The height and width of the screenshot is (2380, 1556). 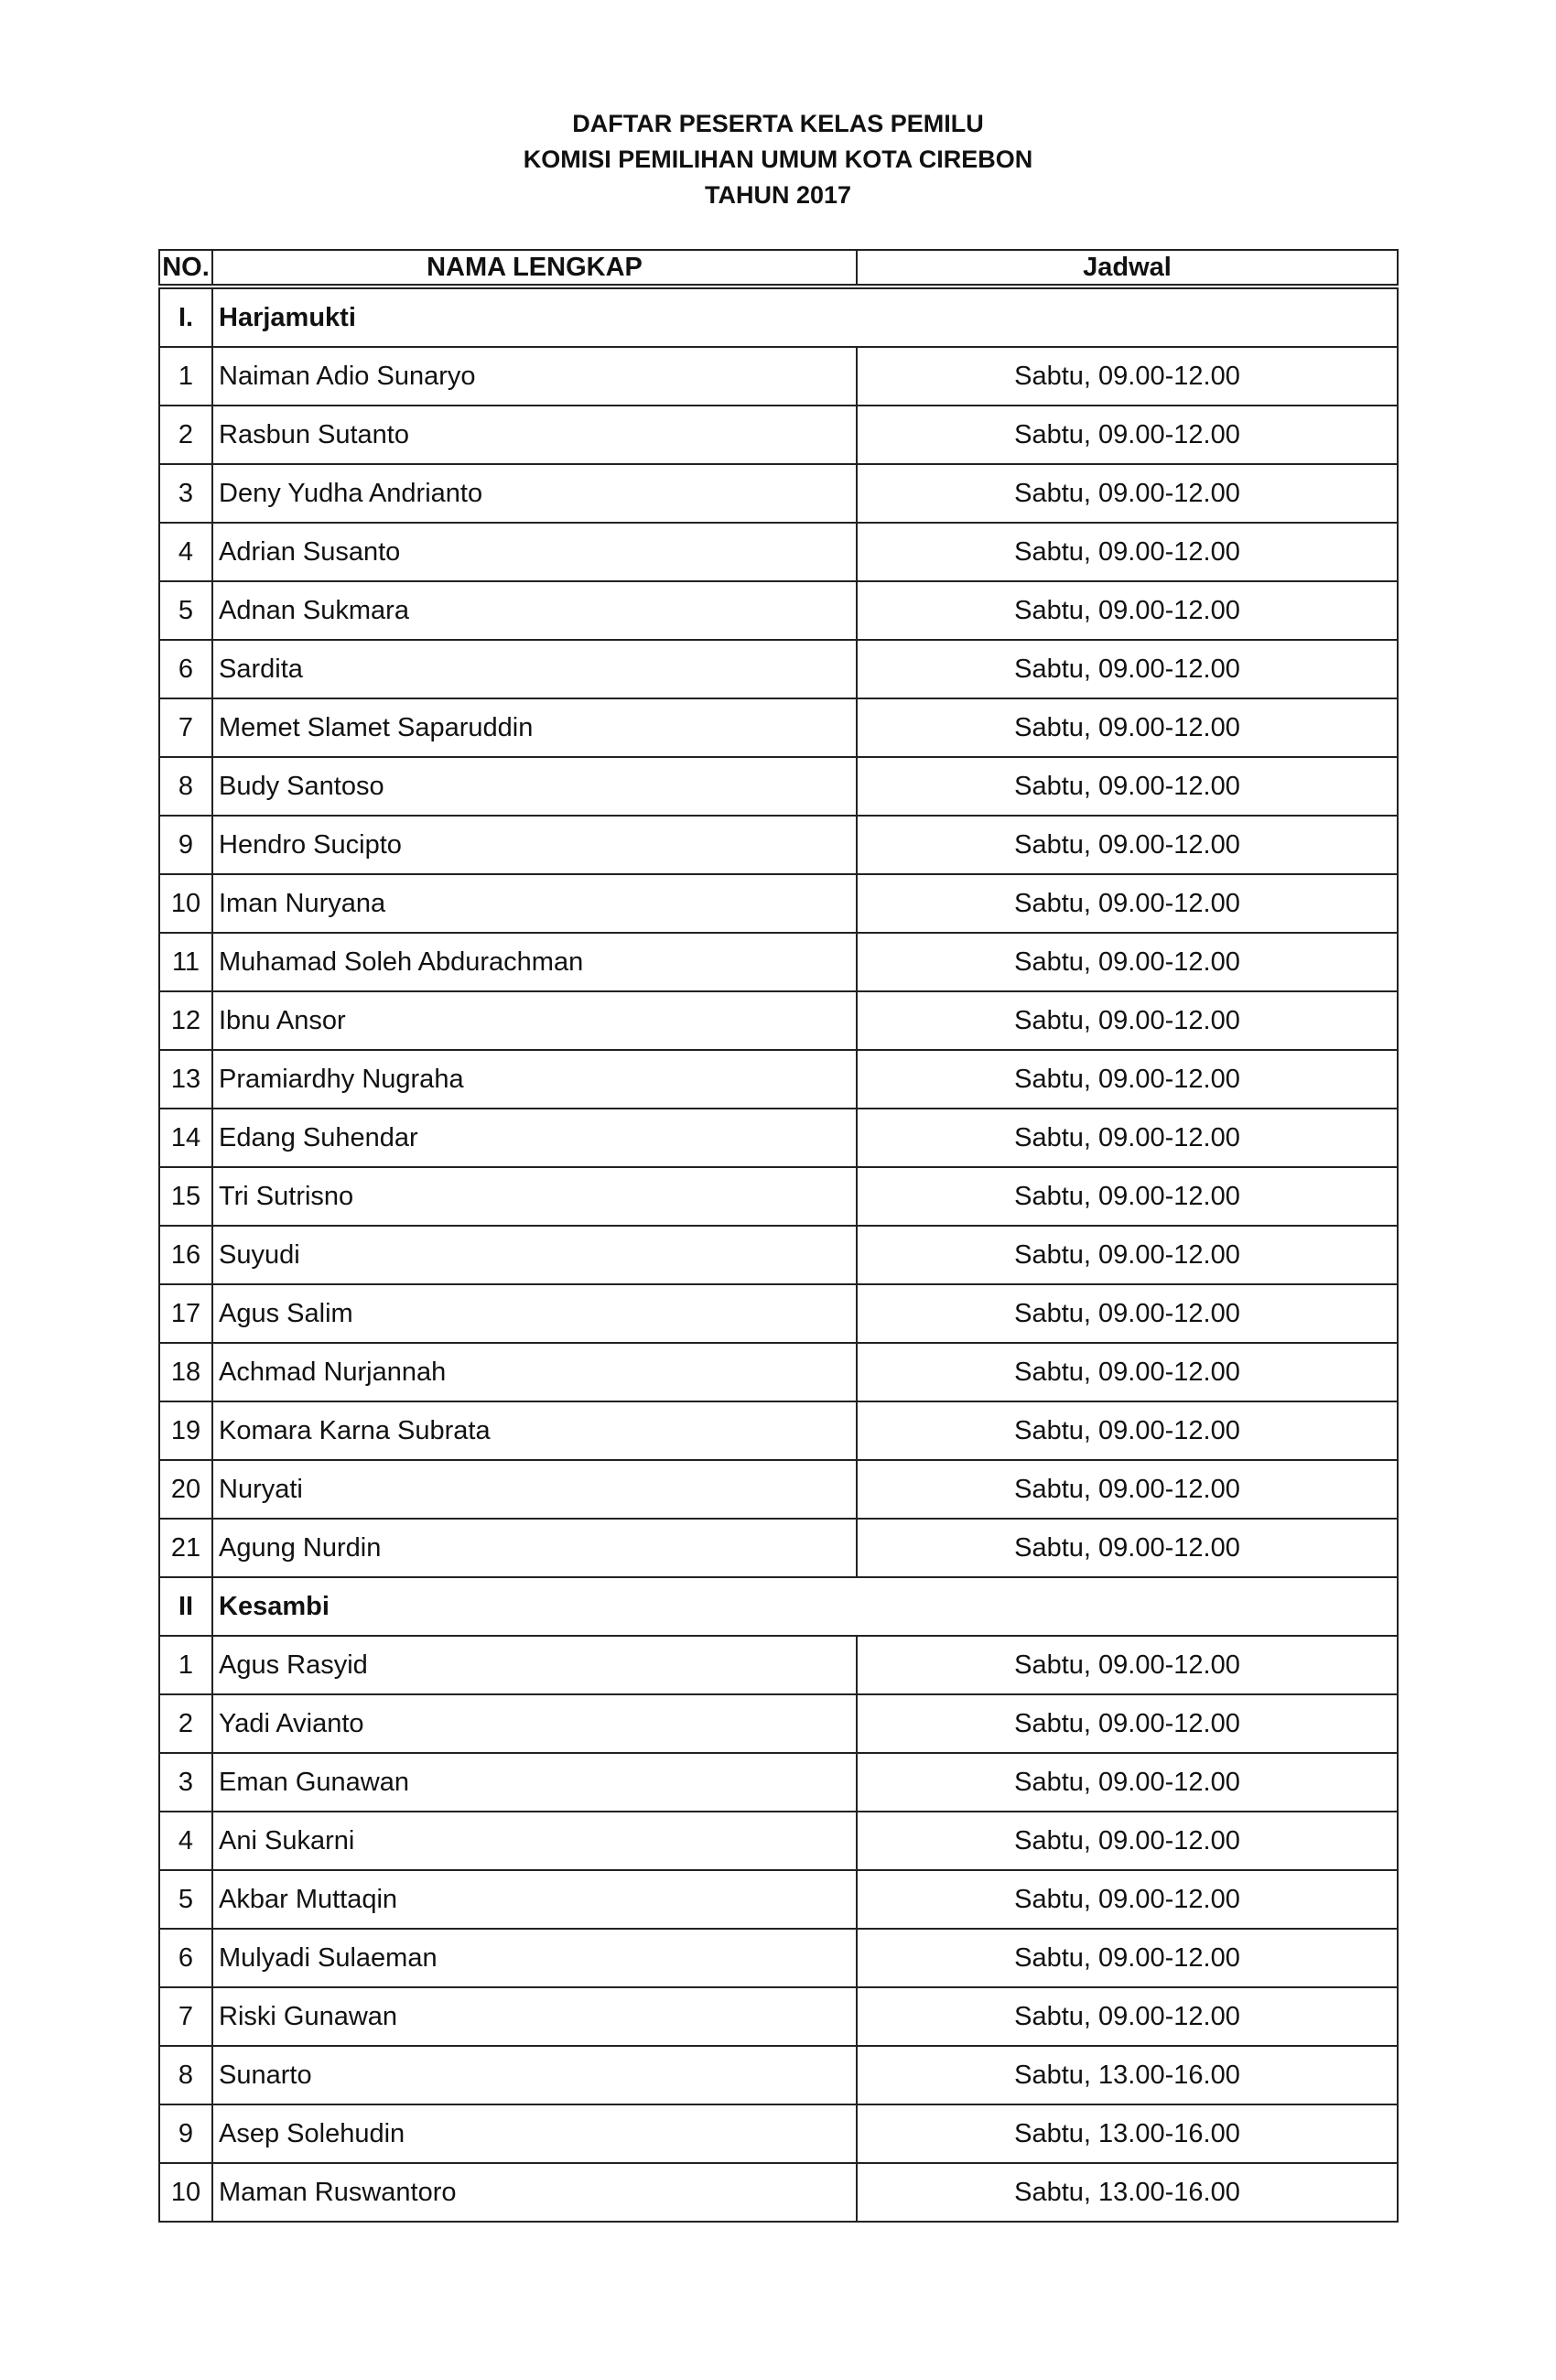 What do you see at coordinates (185, 269) in the screenshot?
I see `header-no: NO.` at bounding box center [185, 269].